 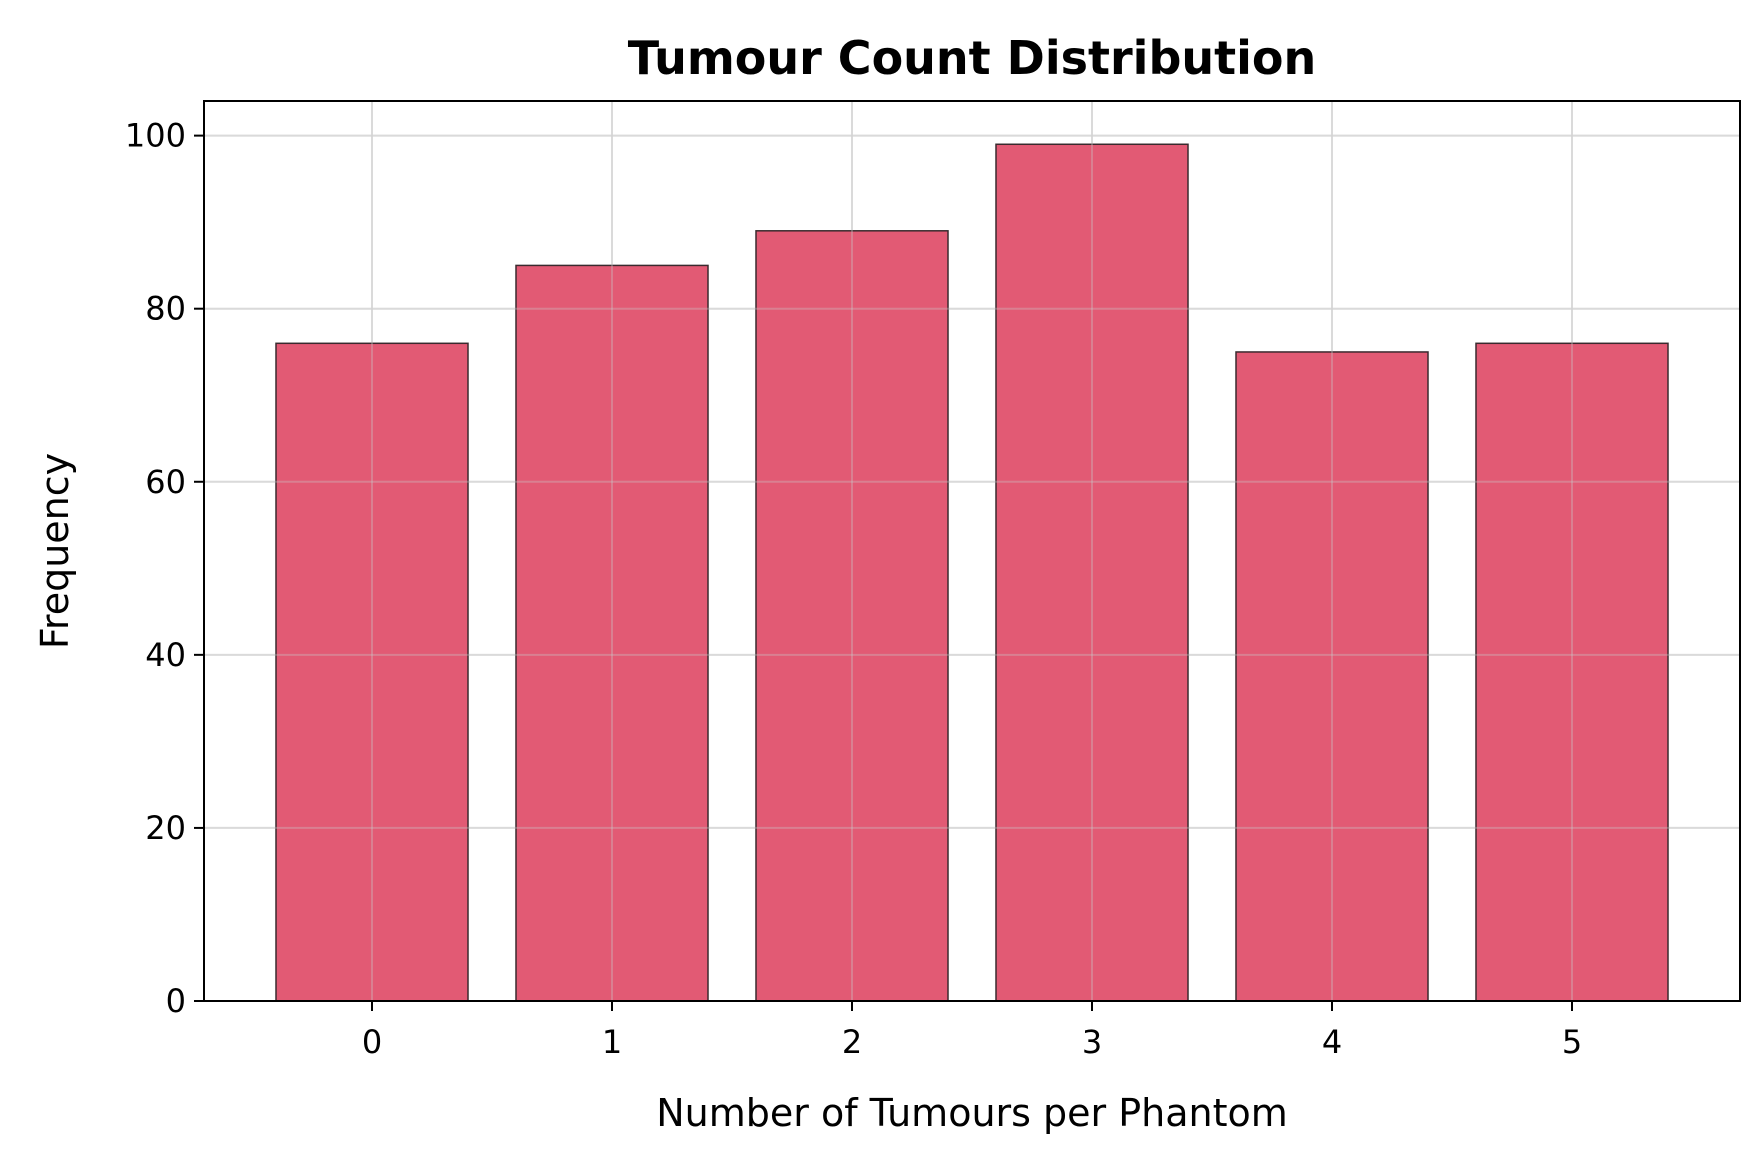 What do you see at coordinates (164, 568) in the screenshot?
I see `y-axis-ticks: 0 20 40 60 80 100` at bounding box center [164, 568].